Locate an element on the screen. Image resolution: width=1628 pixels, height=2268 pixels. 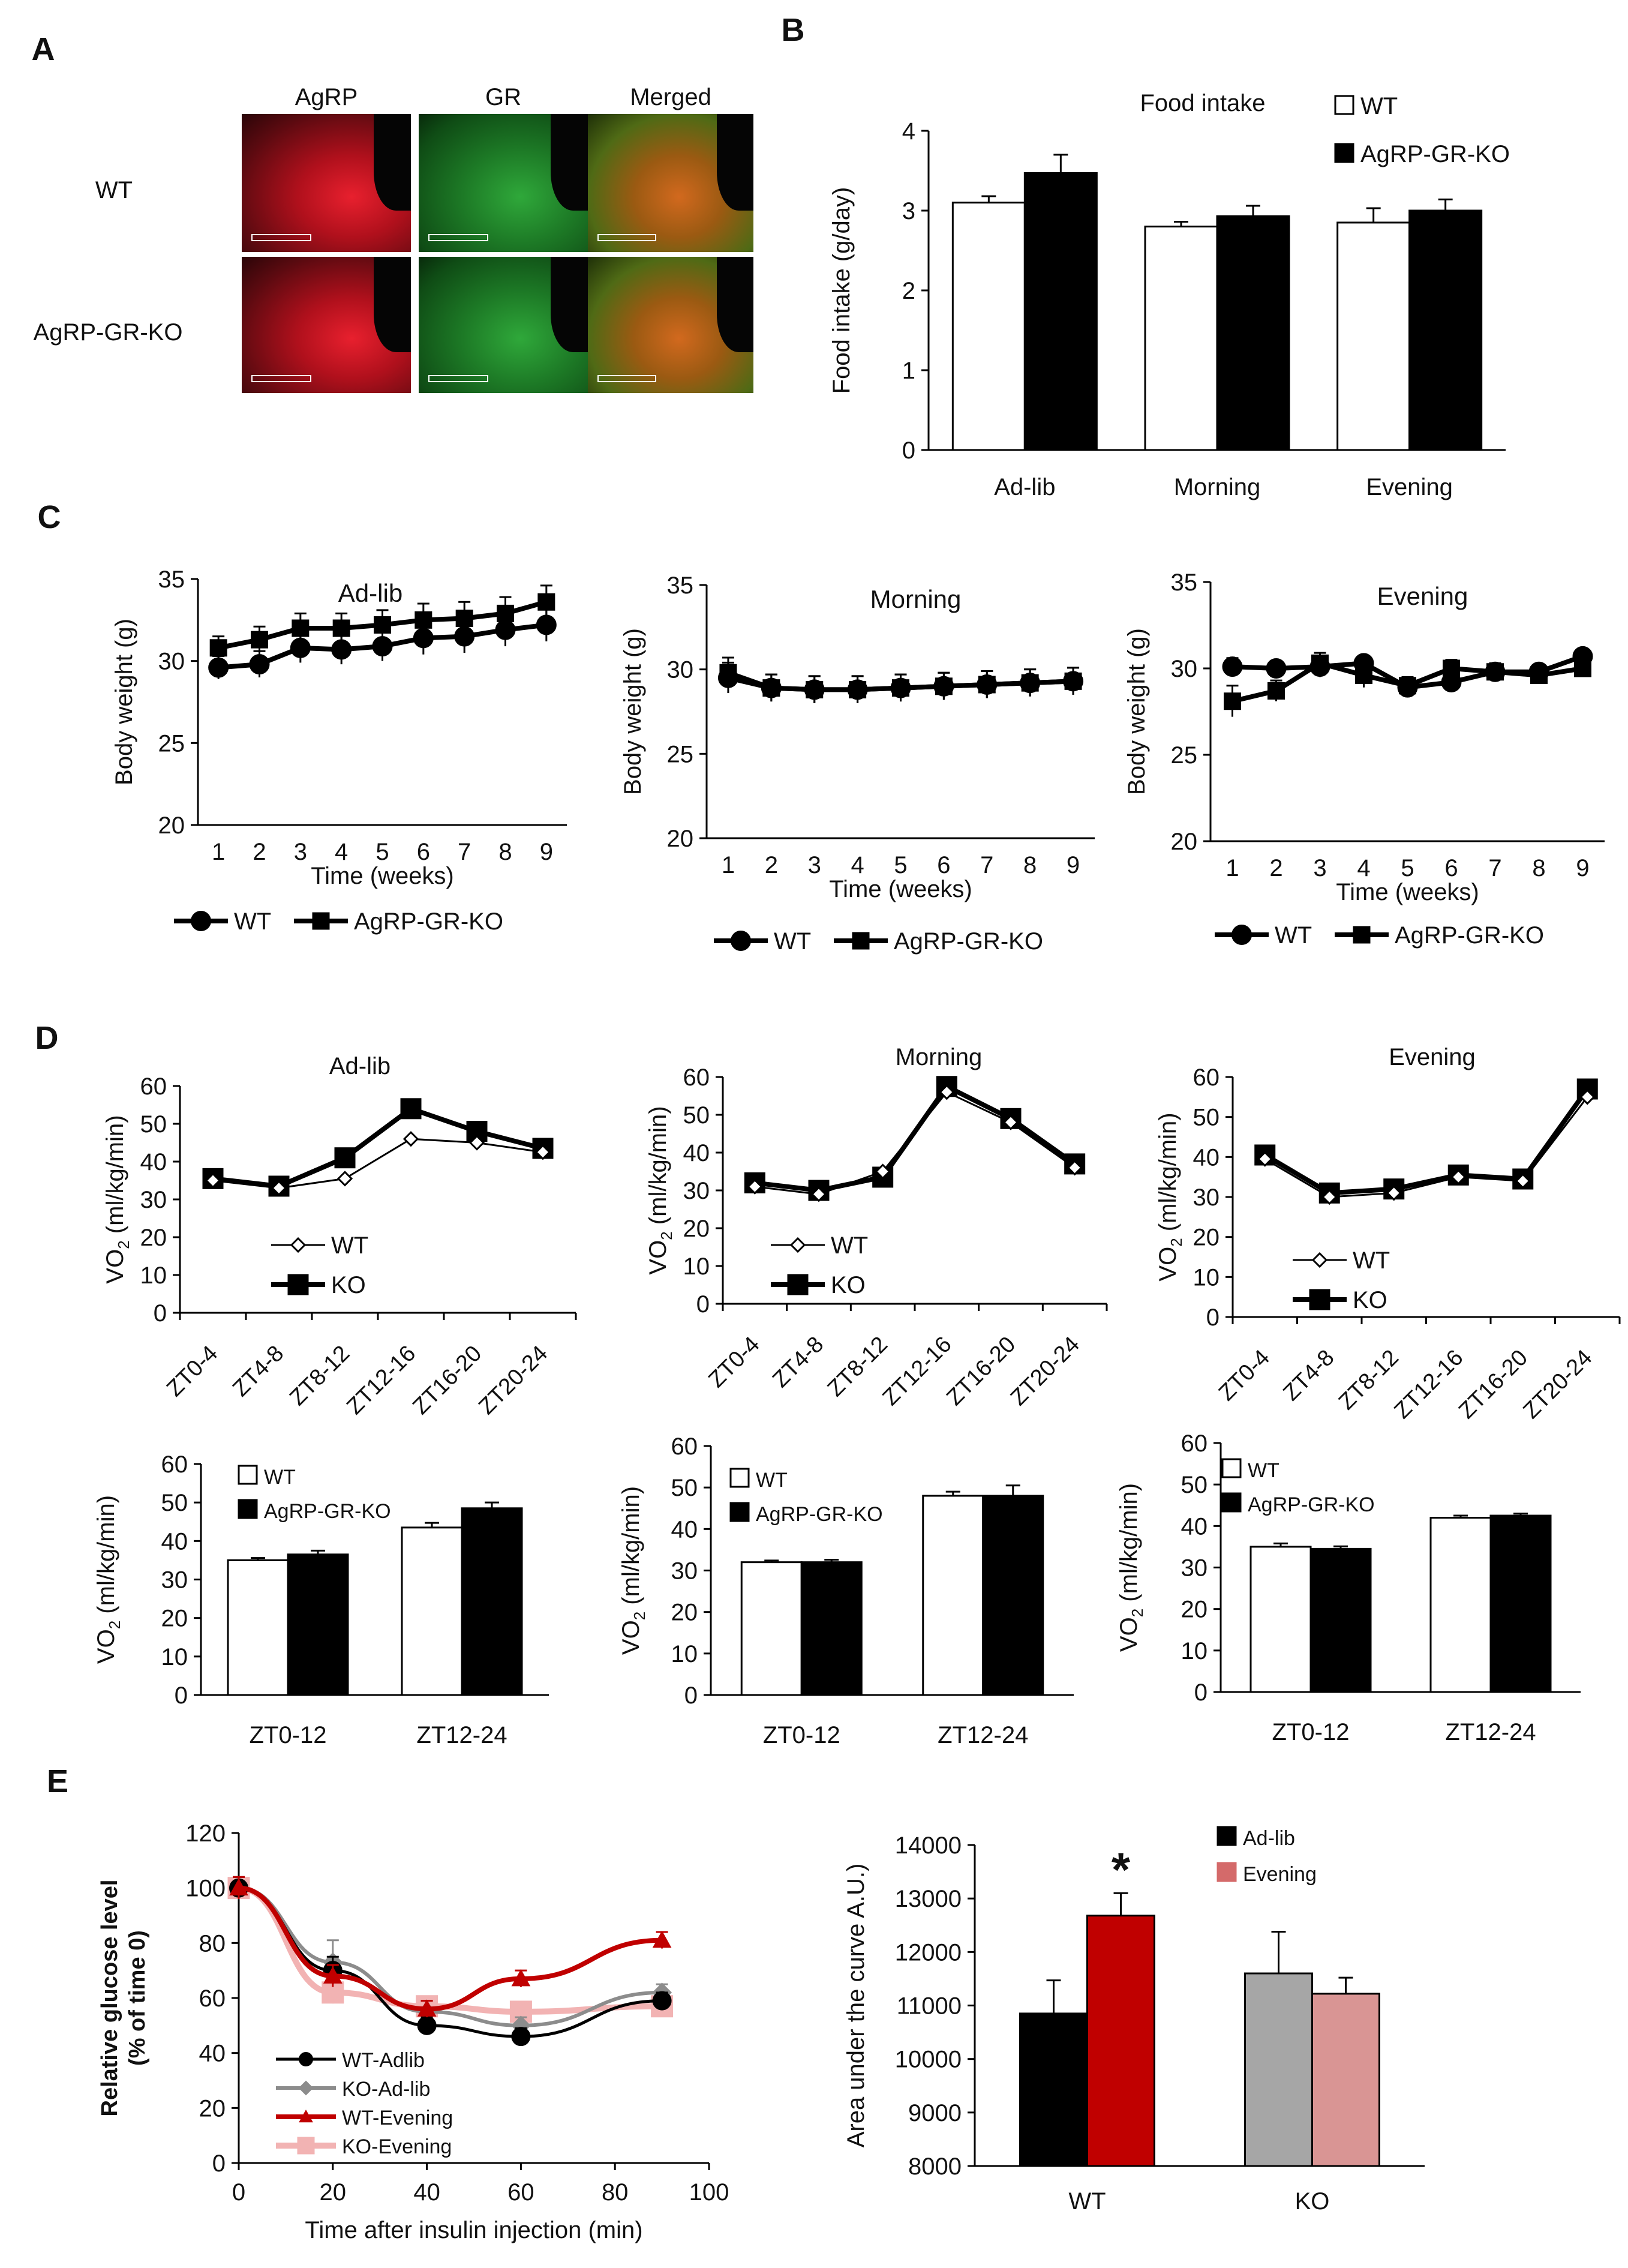
y-axis-label: VO2 (ml/kg/min) is located at coordinates (108, 1579).